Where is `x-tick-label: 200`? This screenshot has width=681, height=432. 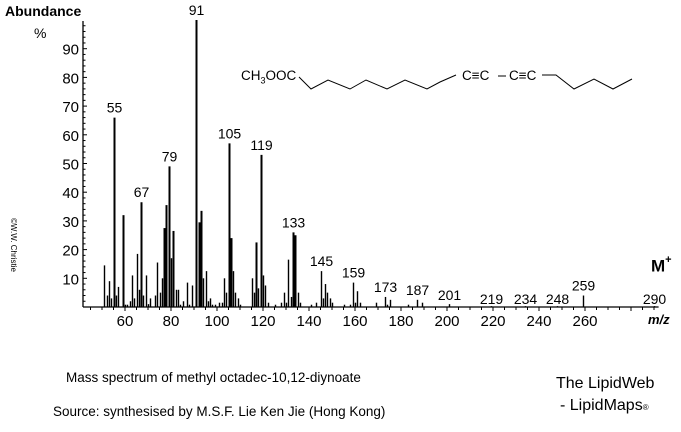
x-tick-label: 200 is located at coordinates (446, 321).